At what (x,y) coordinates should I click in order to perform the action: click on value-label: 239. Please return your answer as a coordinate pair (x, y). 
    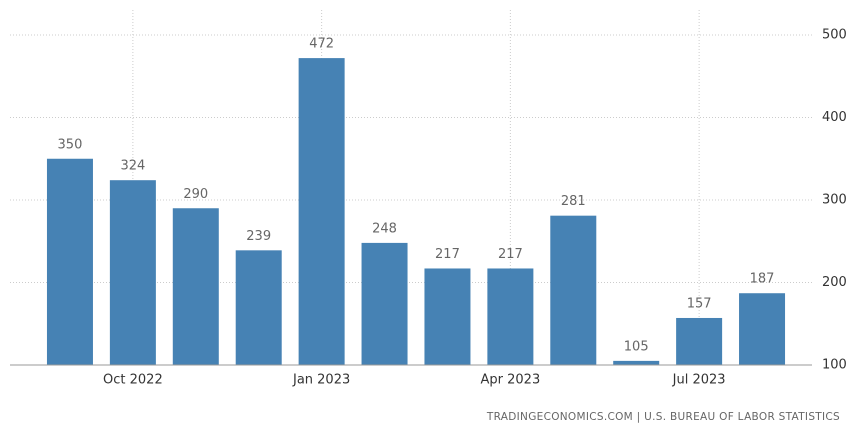
    Looking at the image, I should click on (258, 236).